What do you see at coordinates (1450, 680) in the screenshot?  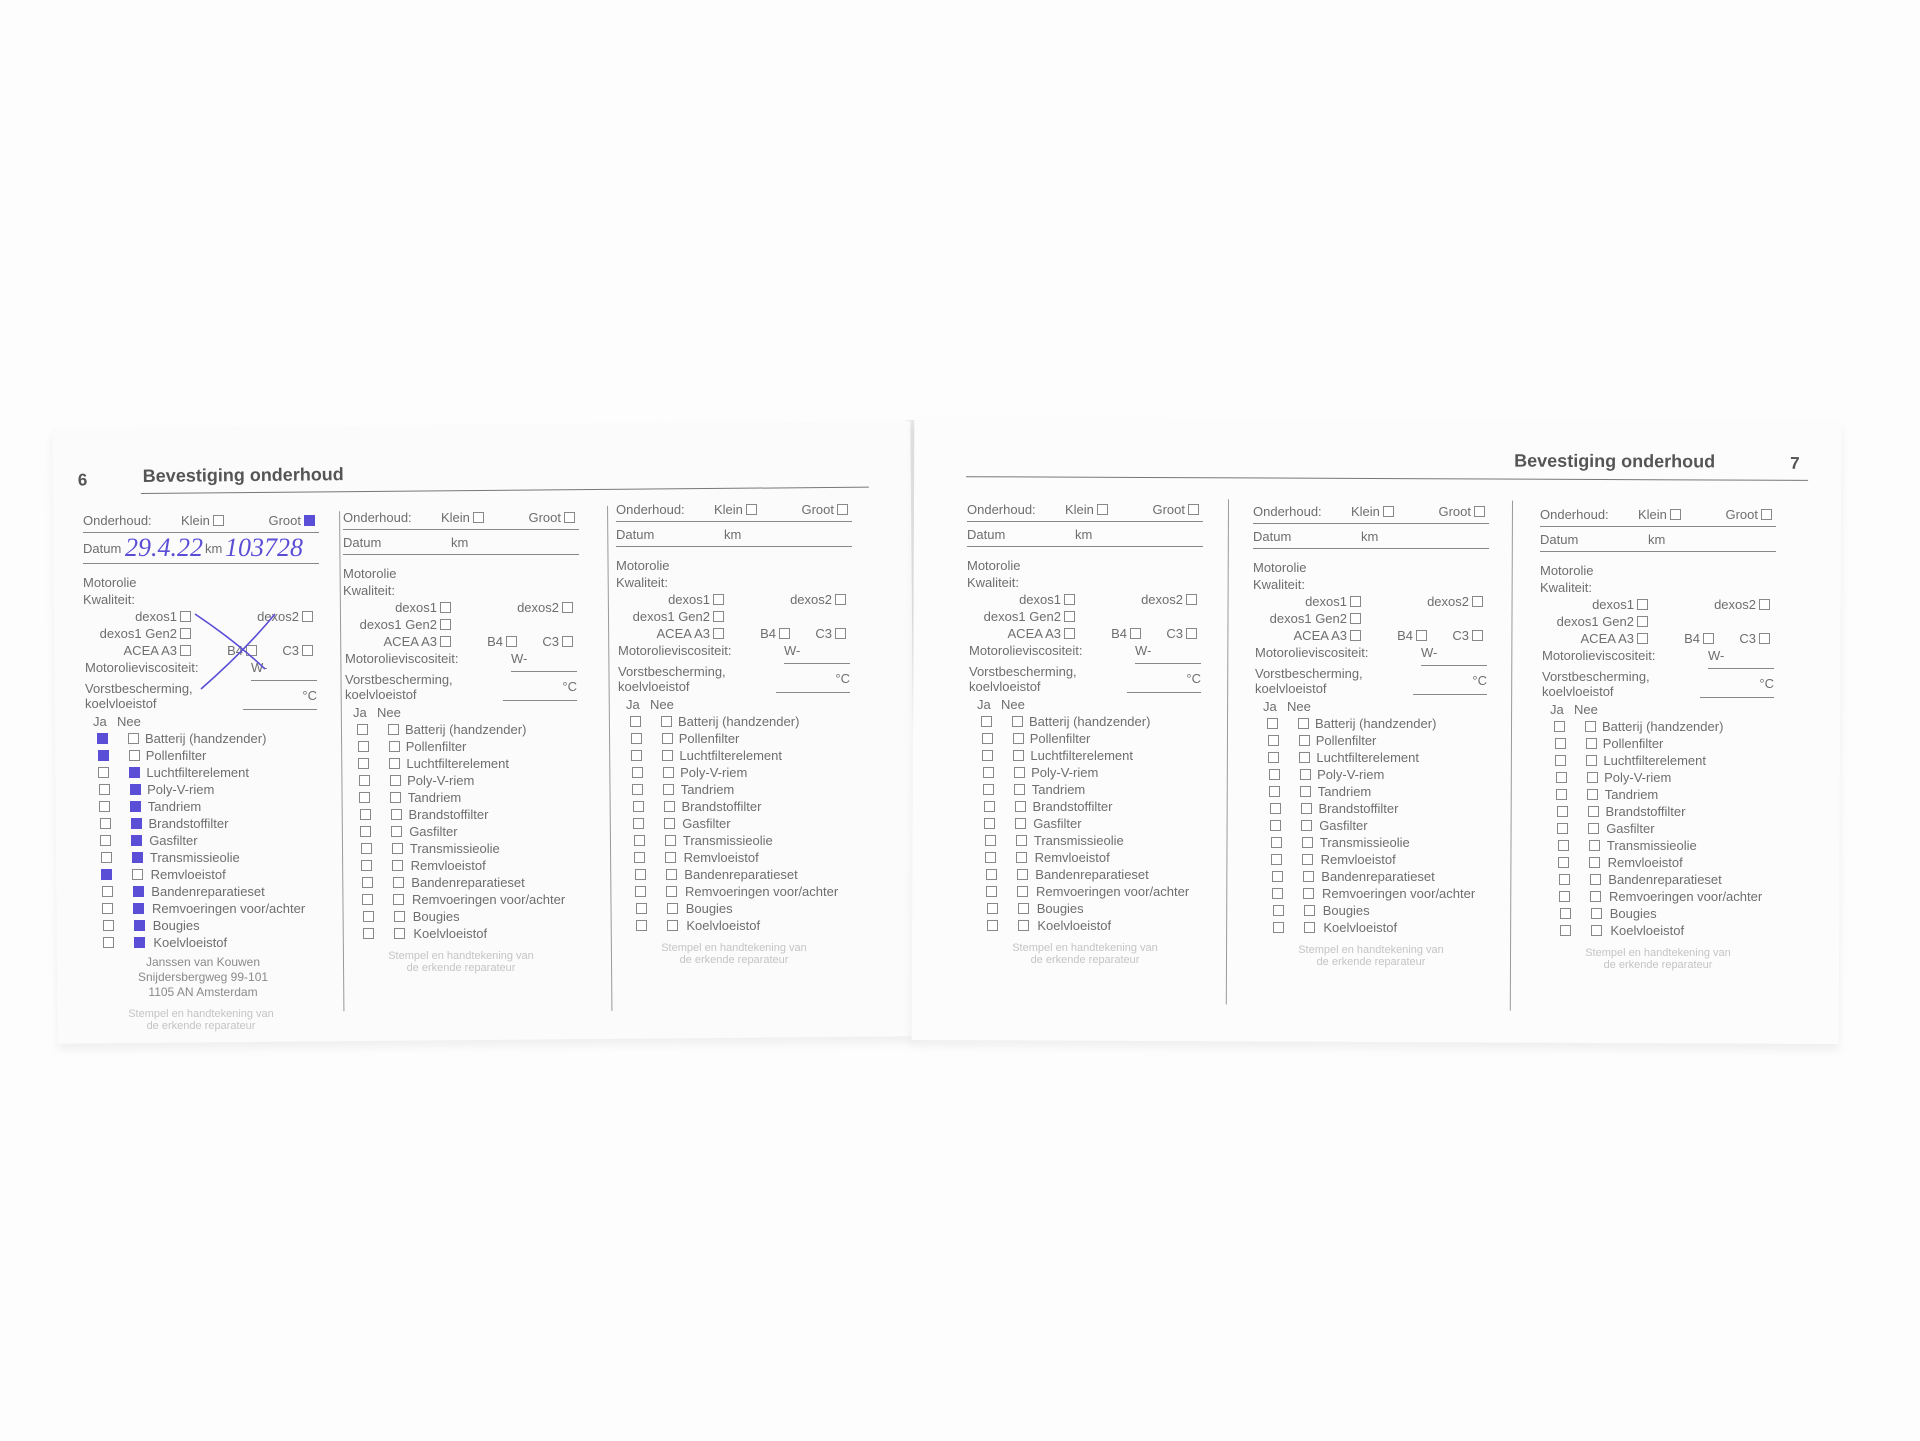 I see `antifreeze-field: °C` at bounding box center [1450, 680].